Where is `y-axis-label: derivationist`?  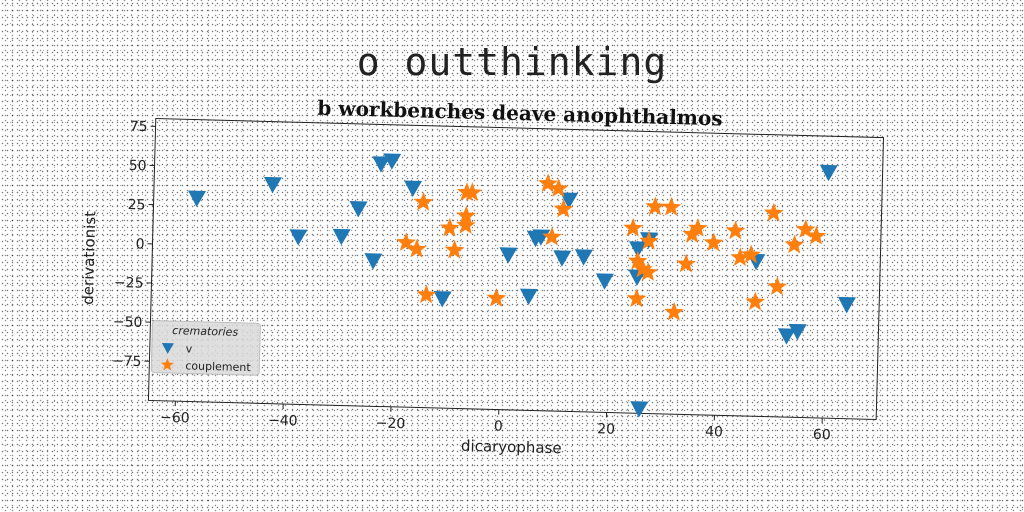
y-axis-label: derivationist is located at coordinates (89, 258).